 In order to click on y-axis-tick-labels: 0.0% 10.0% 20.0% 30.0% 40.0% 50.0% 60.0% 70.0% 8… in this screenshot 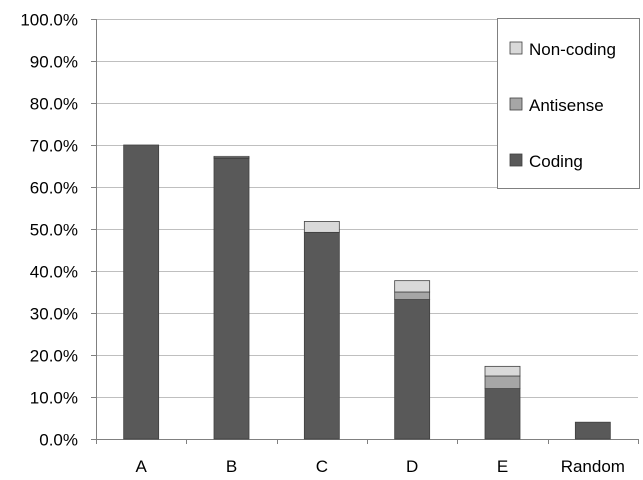, I will do `click(49, 230)`.